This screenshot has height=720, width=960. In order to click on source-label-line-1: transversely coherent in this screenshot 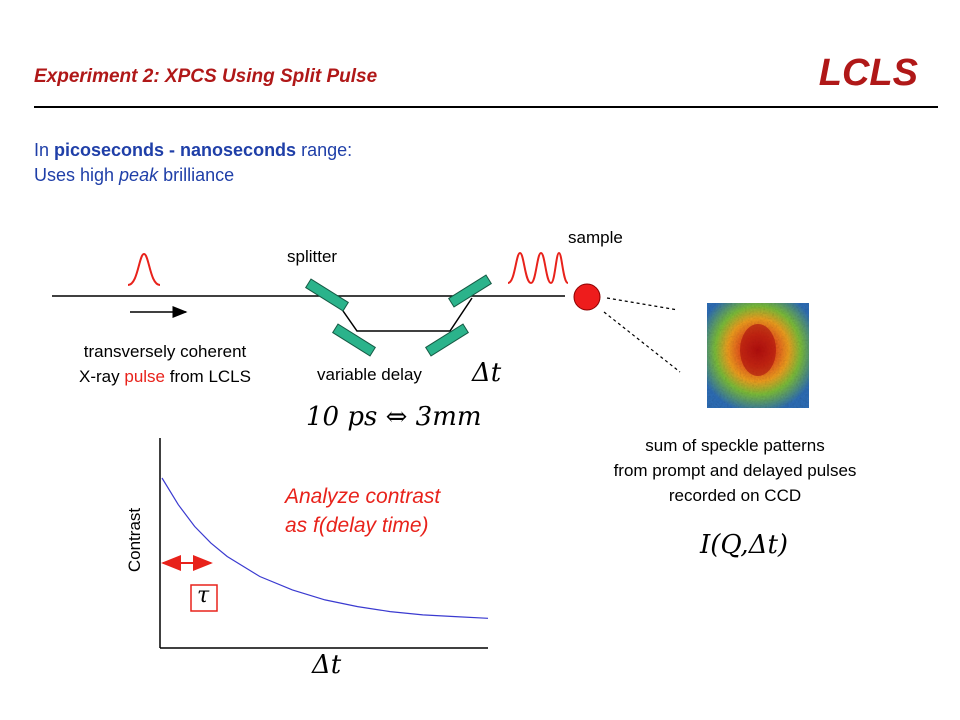, I will do `click(165, 351)`.